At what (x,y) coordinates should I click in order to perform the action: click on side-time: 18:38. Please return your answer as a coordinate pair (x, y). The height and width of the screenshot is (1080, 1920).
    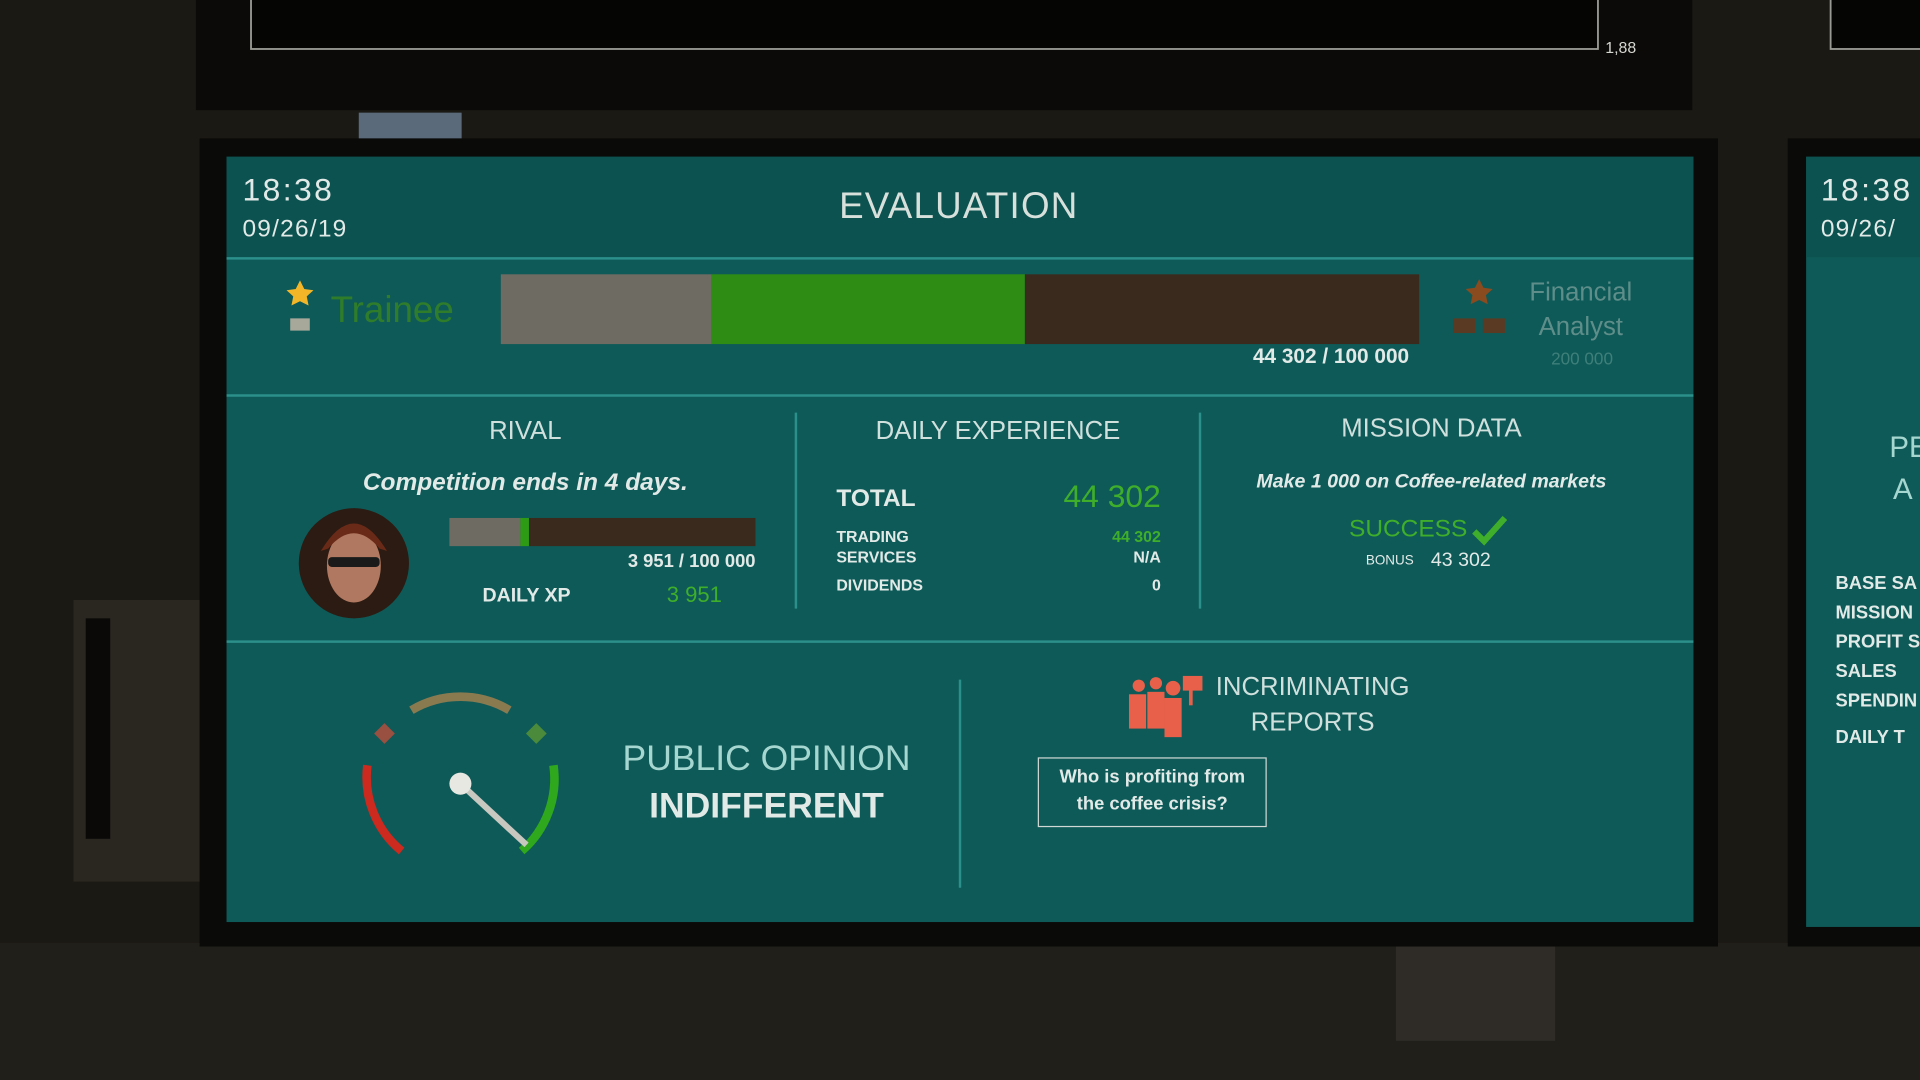
    Looking at the image, I should click on (1867, 190).